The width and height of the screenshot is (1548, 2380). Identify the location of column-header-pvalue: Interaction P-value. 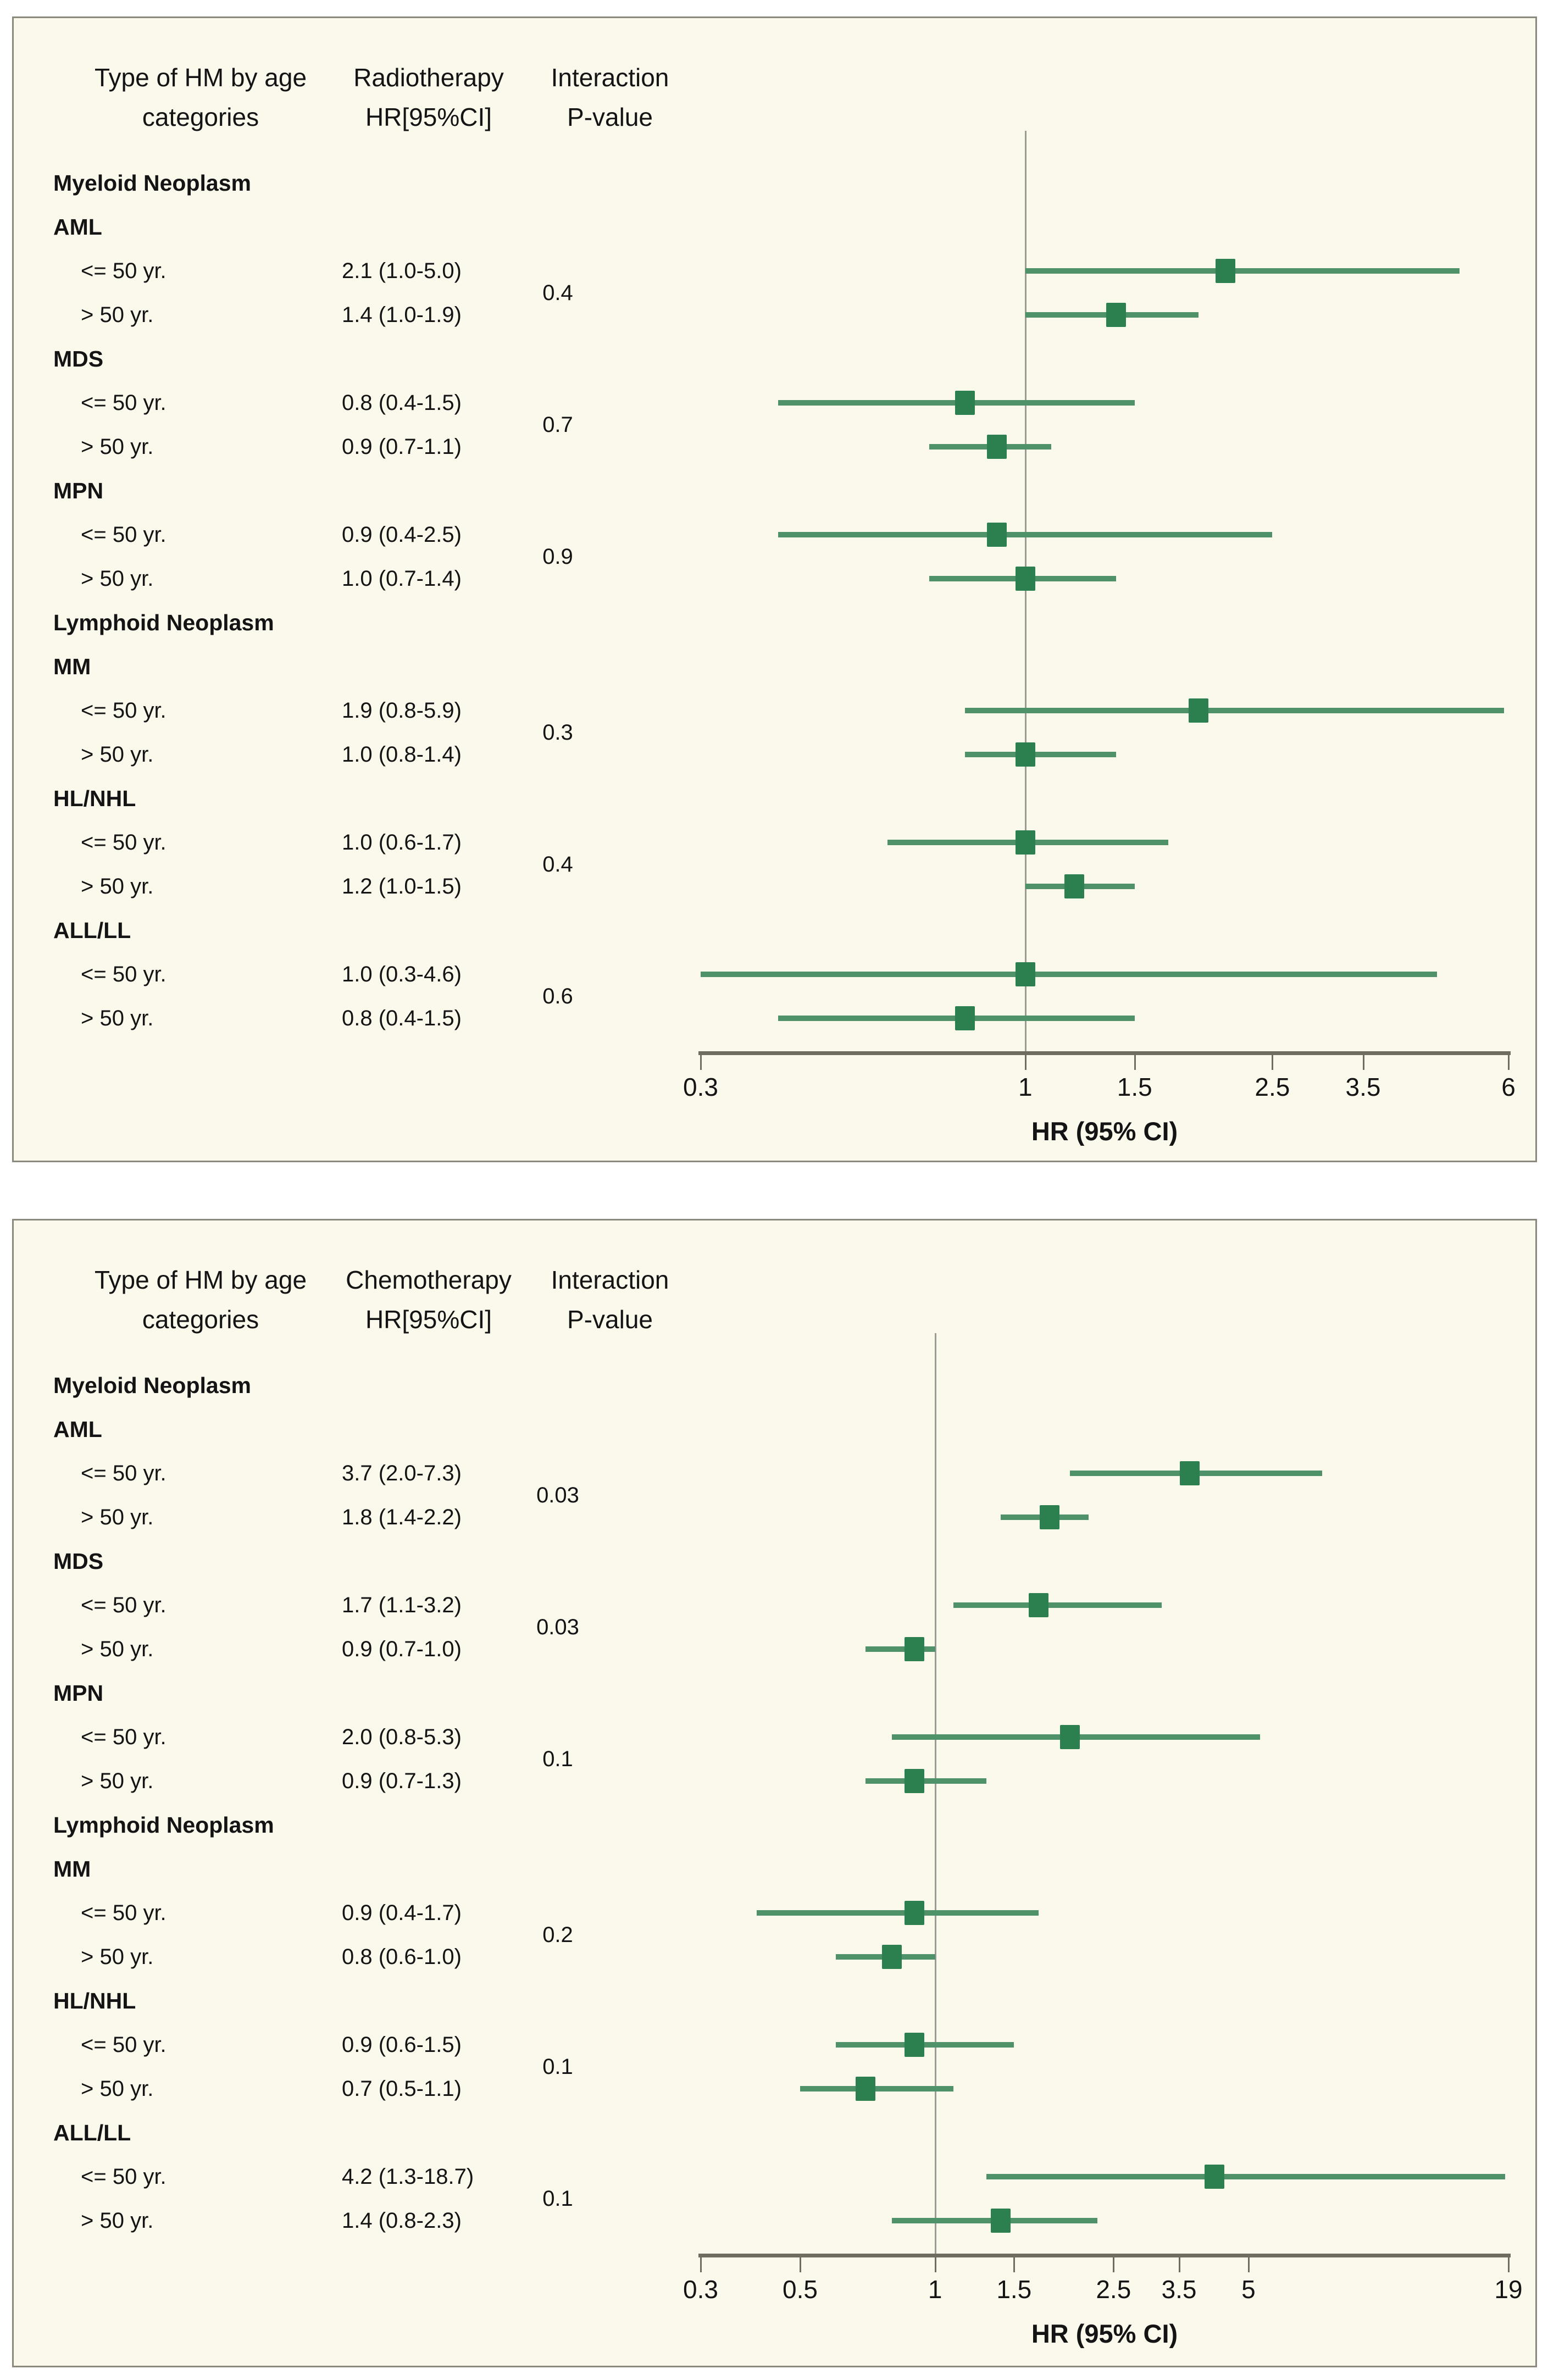
(610, 98).